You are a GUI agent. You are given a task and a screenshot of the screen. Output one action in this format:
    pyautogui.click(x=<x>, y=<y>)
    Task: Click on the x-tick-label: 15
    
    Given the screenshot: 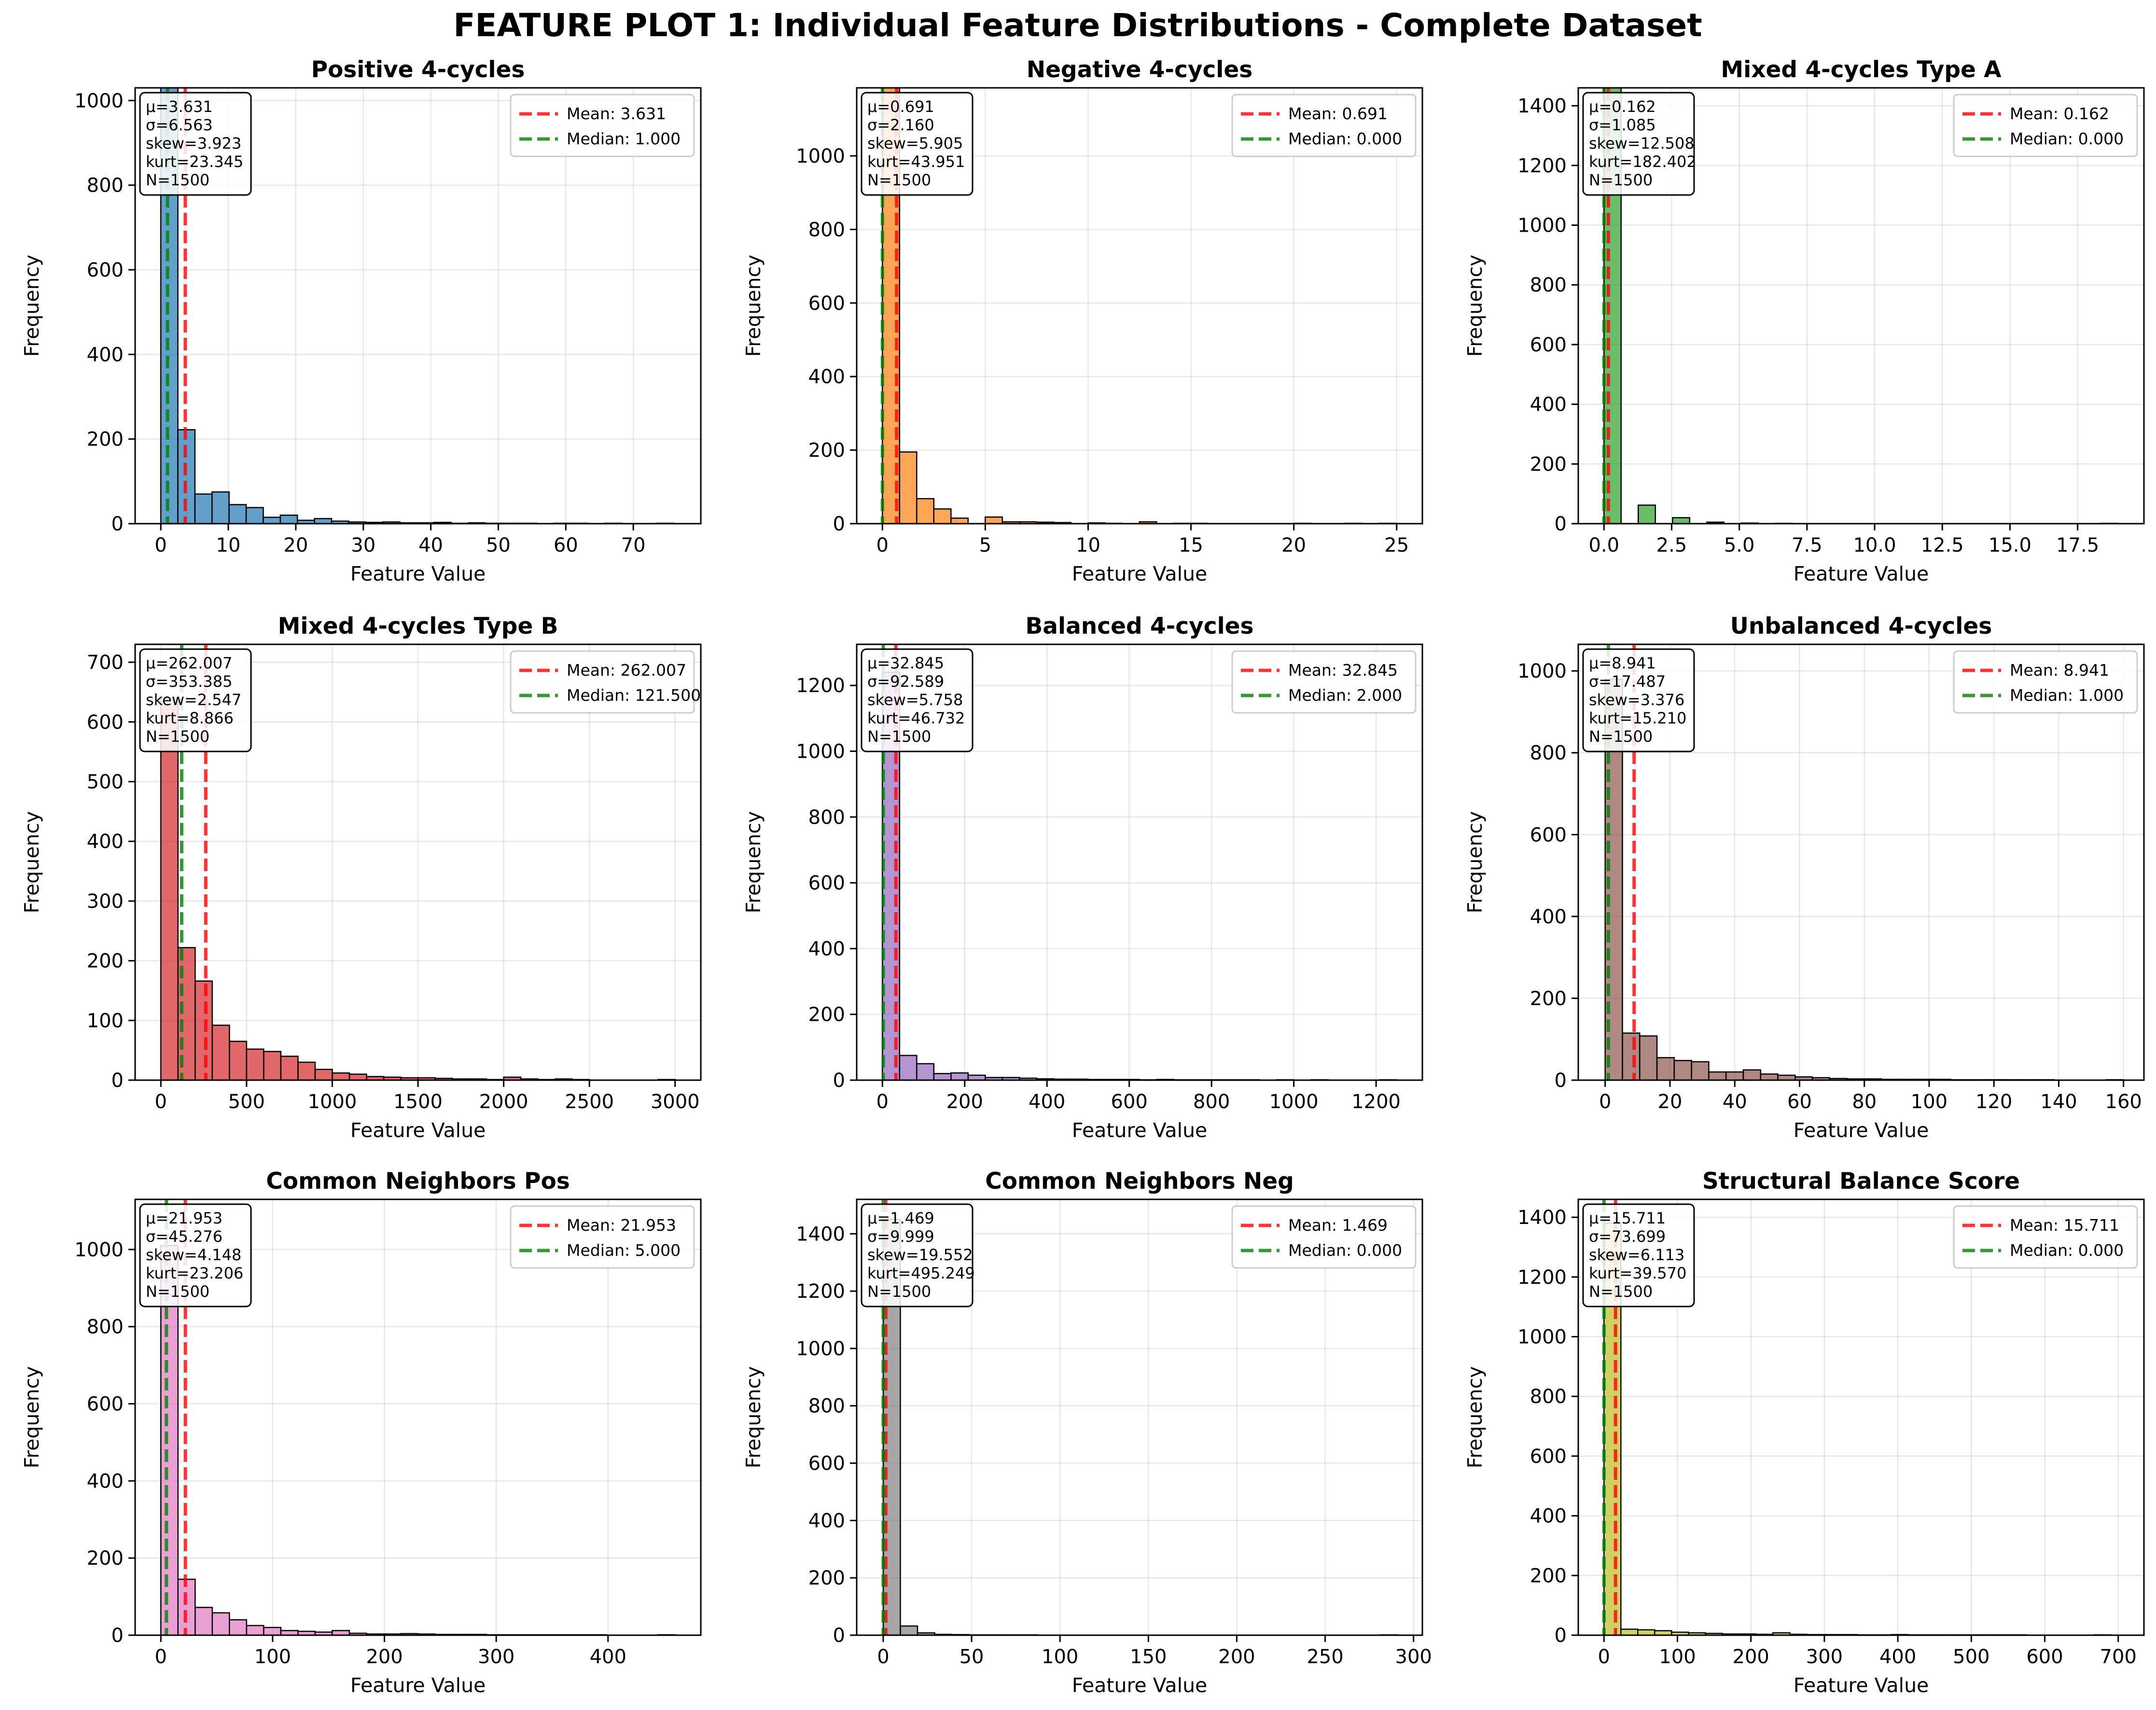 What is the action you would take?
    pyautogui.click(x=1191, y=545)
    